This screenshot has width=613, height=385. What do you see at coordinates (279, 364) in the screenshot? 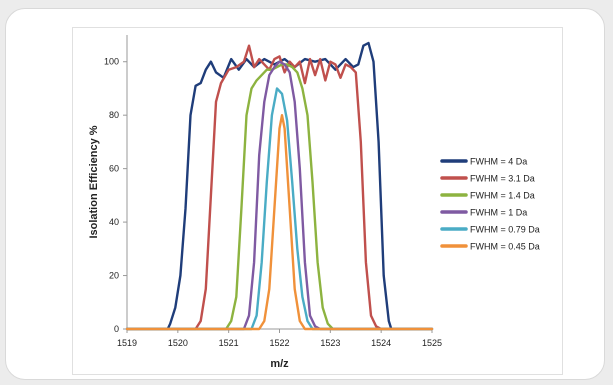
I see `x-axis-title: m/z` at bounding box center [279, 364].